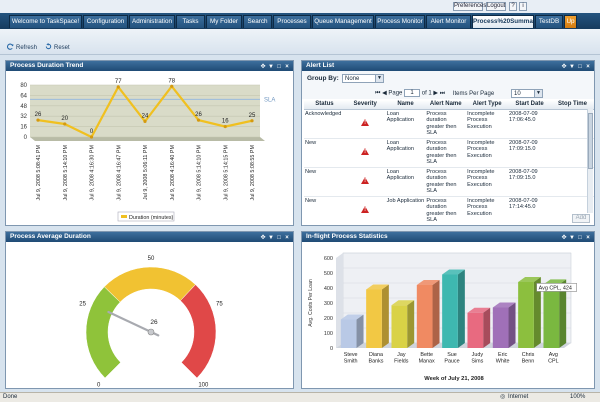 Image resolution: width=600 pixels, height=402 pixels. What do you see at coordinates (503, 397) in the screenshot?
I see `internet-zone-icon: ◎` at bounding box center [503, 397].